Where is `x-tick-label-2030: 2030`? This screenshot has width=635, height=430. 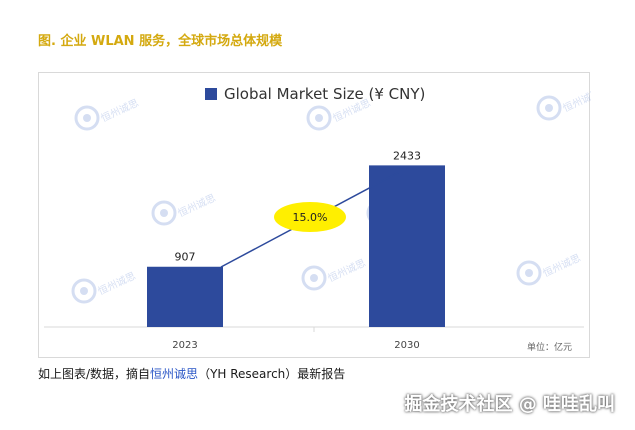
x-tick-label-2030: 2030 is located at coordinates (406, 345).